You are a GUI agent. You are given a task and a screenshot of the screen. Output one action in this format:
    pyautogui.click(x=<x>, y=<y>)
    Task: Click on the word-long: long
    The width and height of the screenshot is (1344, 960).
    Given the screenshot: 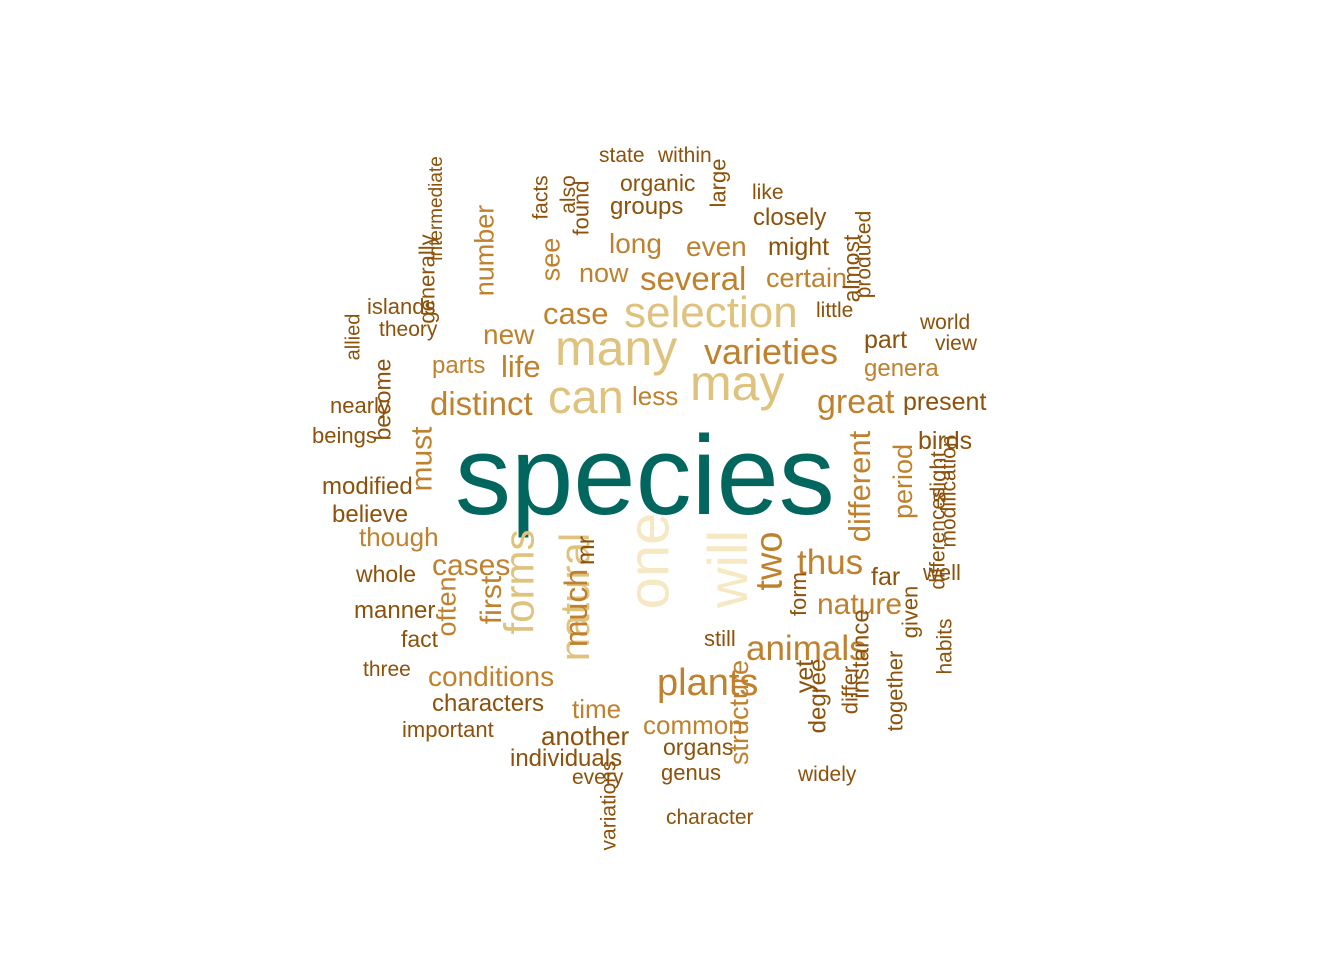 What is the action you would take?
    pyautogui.click(x=635, y=243)
    